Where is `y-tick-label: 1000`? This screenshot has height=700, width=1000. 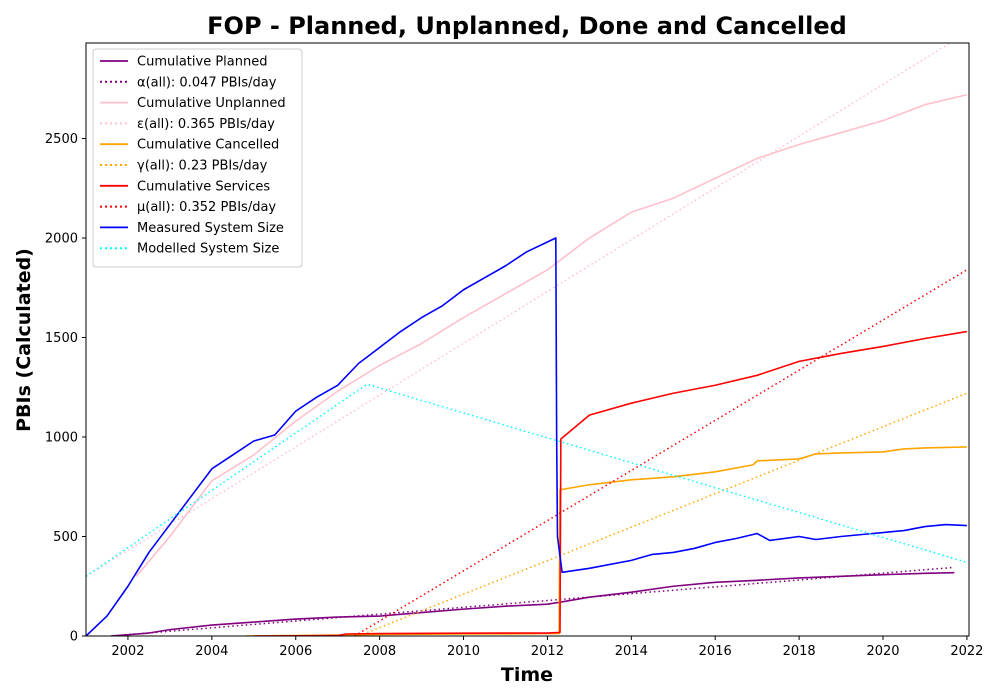 y-tick-label: 1000 is located at coordinates (61, 438).